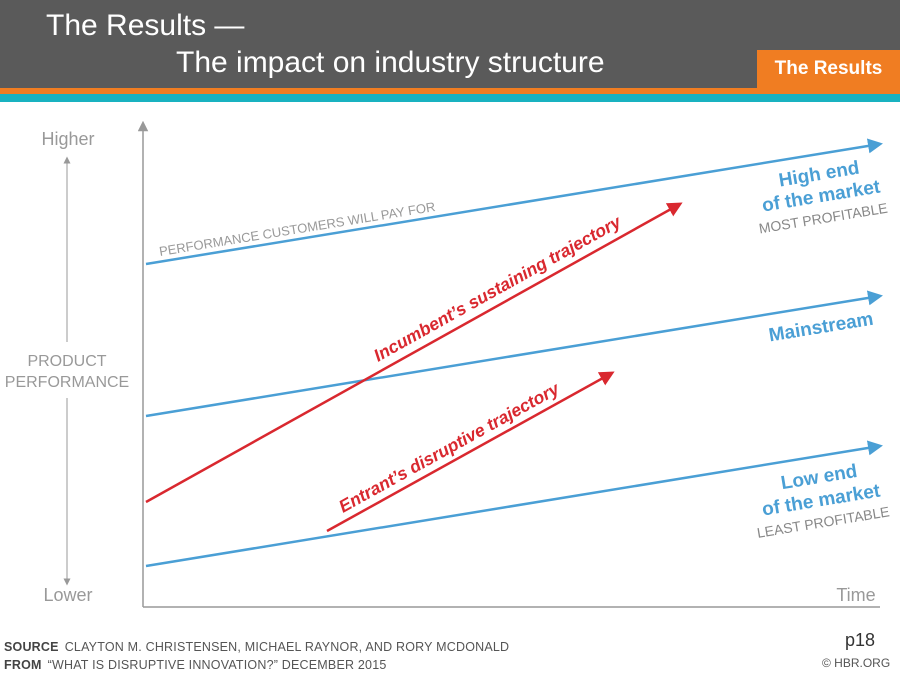 This screenshot has width=900, height=675. What do you see at coordinates (855, 595) in the screenshot?
I see `x-axis-time-label: Time` at bounding box center [855, 595].